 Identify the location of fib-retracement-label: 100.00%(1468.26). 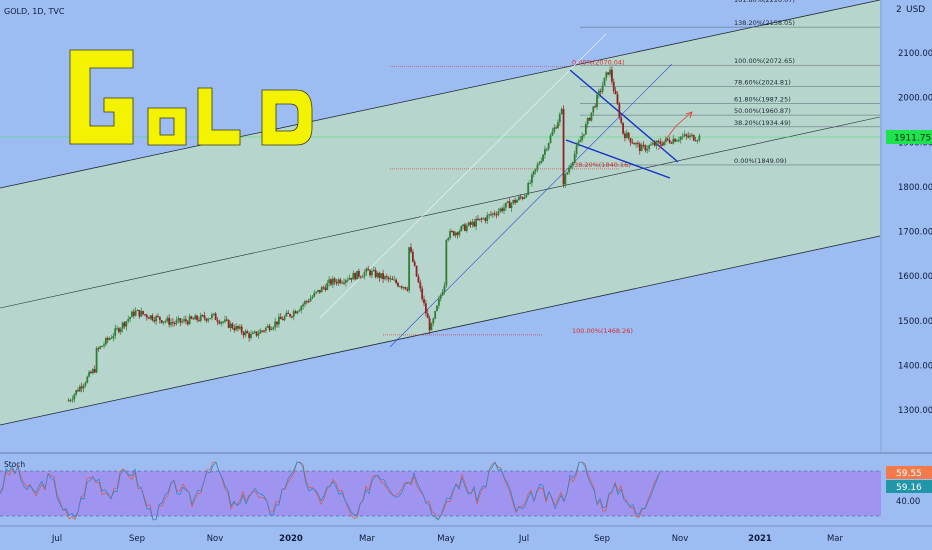
(602, 331).